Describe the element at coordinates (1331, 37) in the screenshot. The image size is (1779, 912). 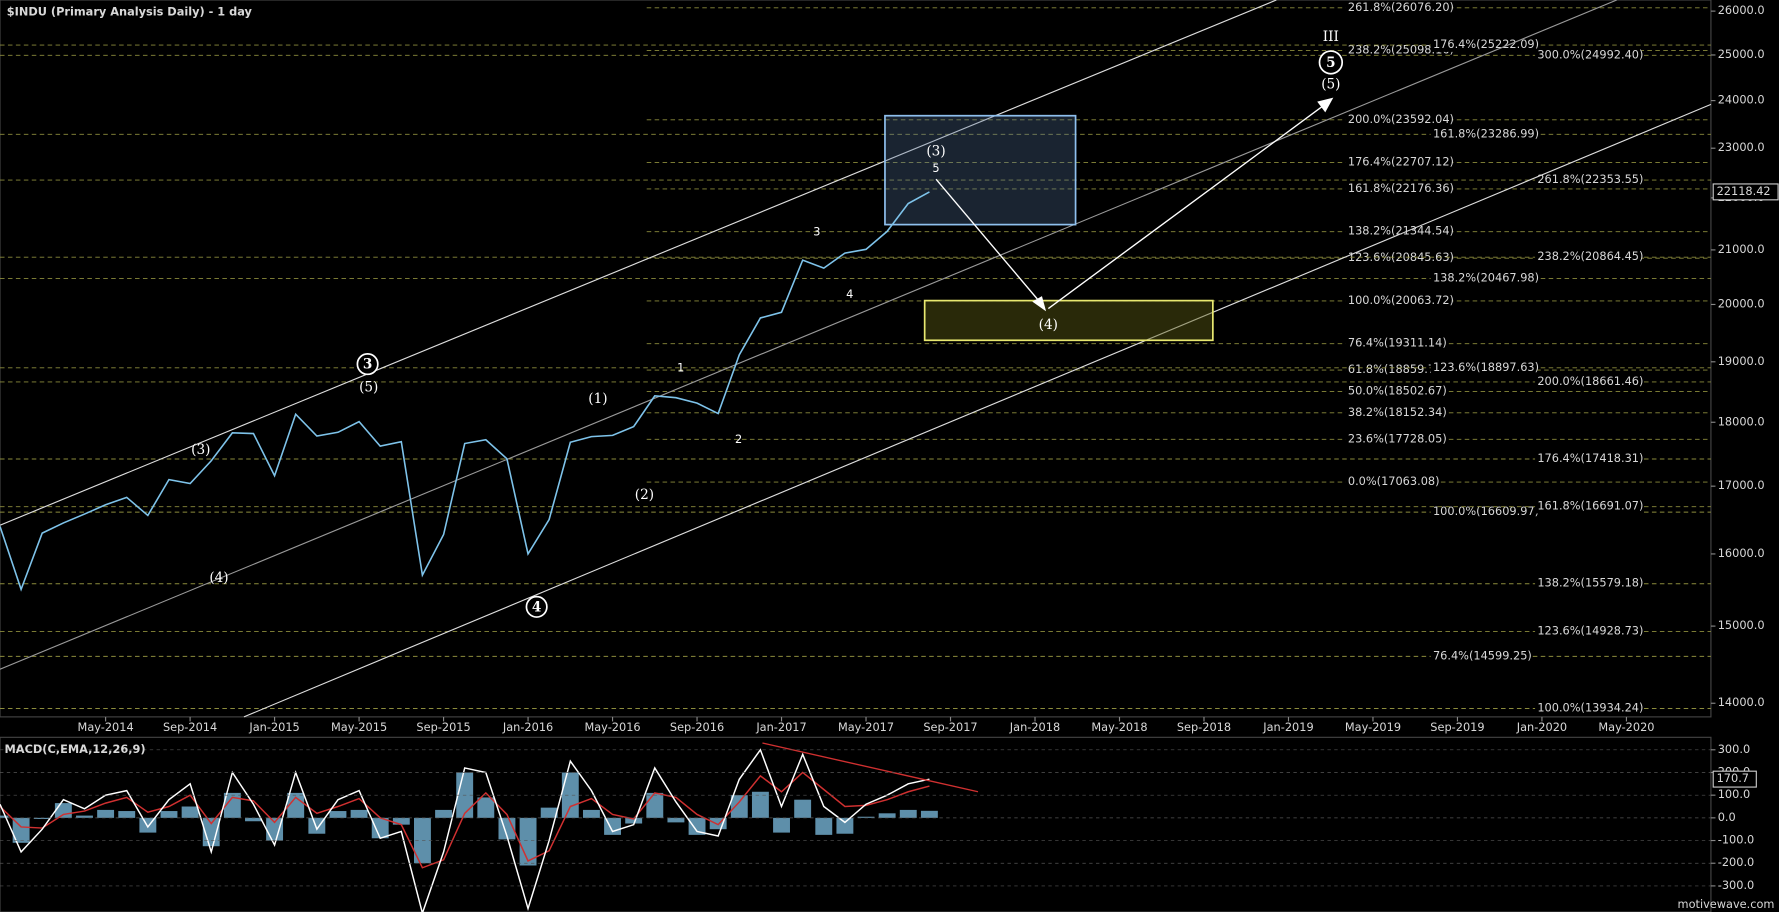
I see `wave-label: III` at that location.